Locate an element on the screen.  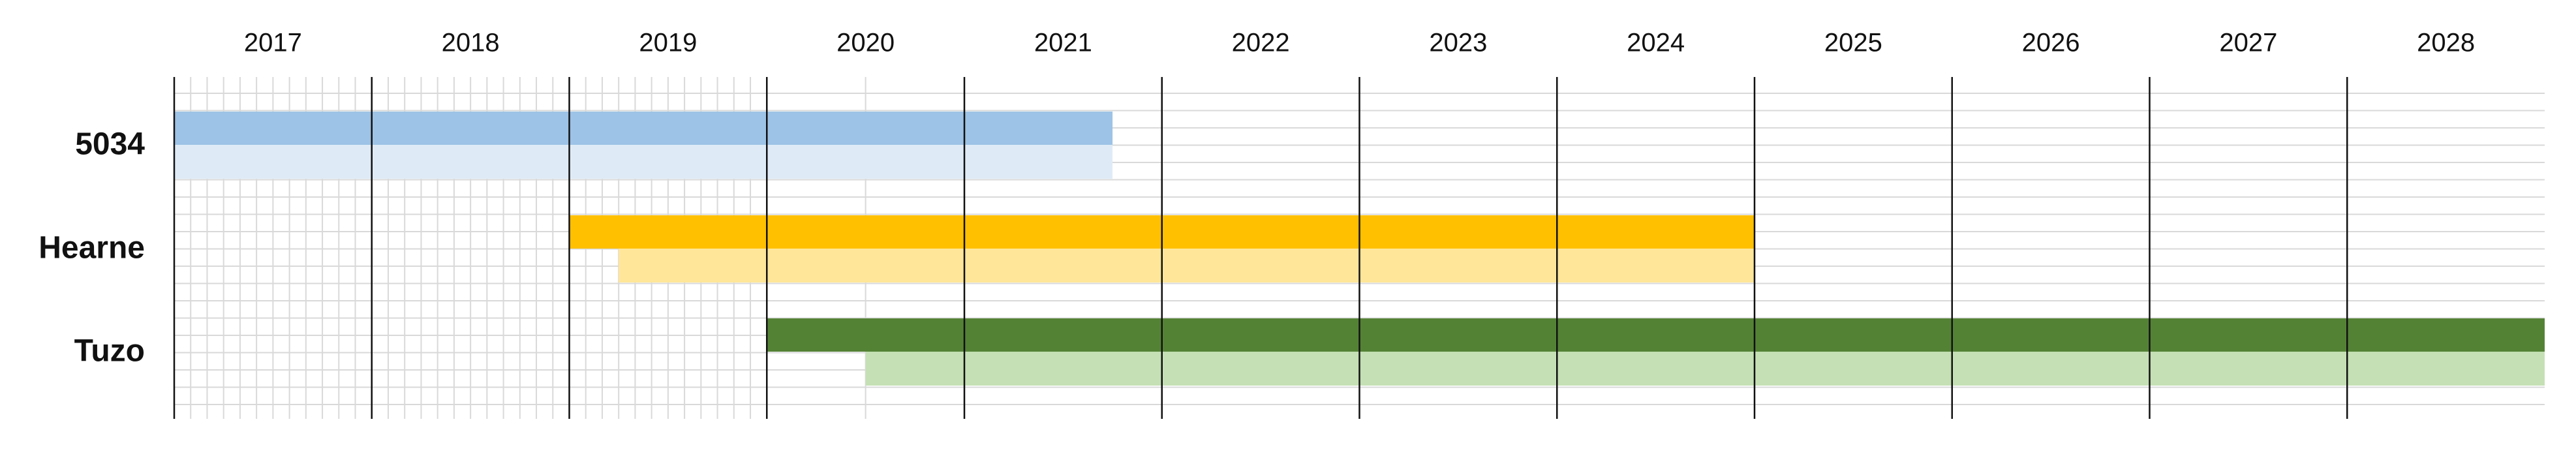
year-label: 2027 is located at coordinates (2248, 43).